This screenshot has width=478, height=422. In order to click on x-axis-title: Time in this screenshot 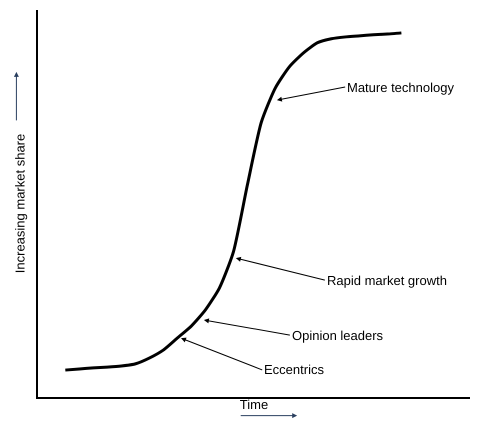, I will do `click(254, 404)`.